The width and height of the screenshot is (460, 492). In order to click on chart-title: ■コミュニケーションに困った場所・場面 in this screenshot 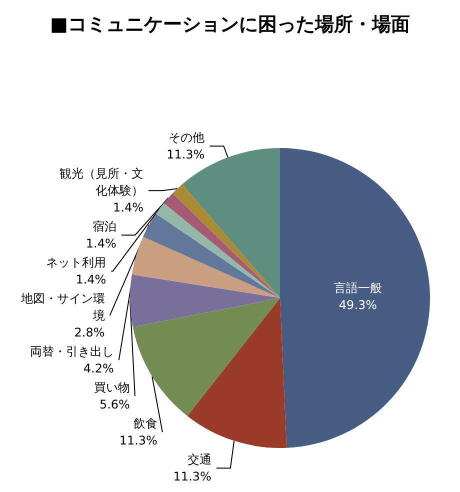, I will do `click(230, 25)`.